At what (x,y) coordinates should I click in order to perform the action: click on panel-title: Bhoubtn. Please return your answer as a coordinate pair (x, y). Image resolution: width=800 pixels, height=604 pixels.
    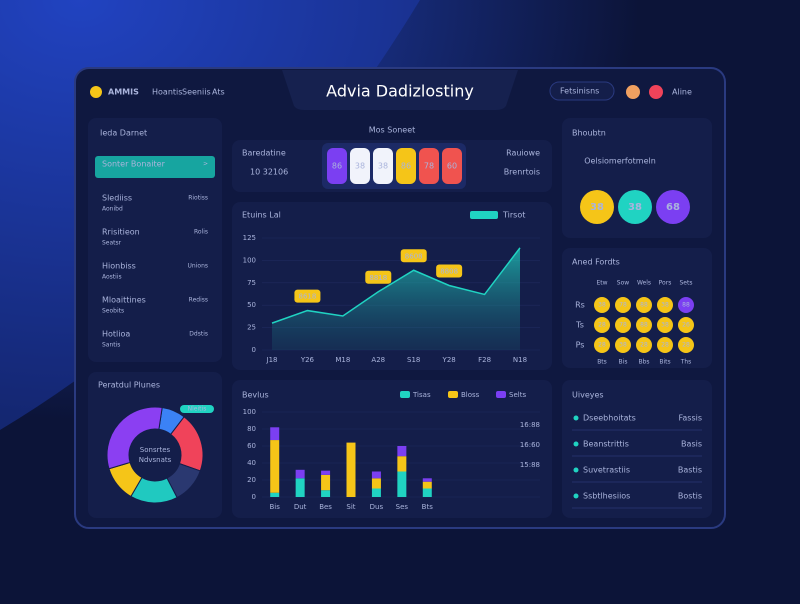
    Looking at the image, I should click on (589, 133).